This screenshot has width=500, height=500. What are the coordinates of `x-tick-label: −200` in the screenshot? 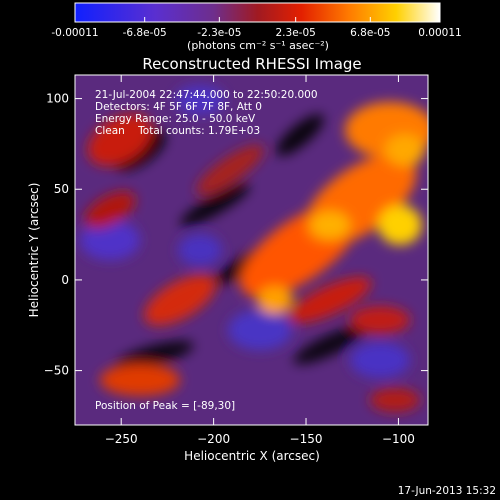 It's located at (213, 439).